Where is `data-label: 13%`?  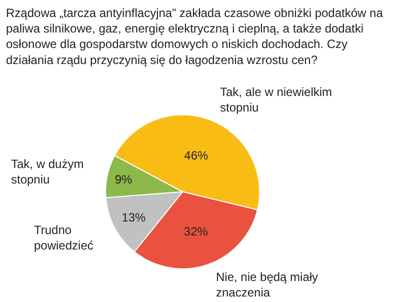 data-label: 13% is located at coordinates (134, 217).